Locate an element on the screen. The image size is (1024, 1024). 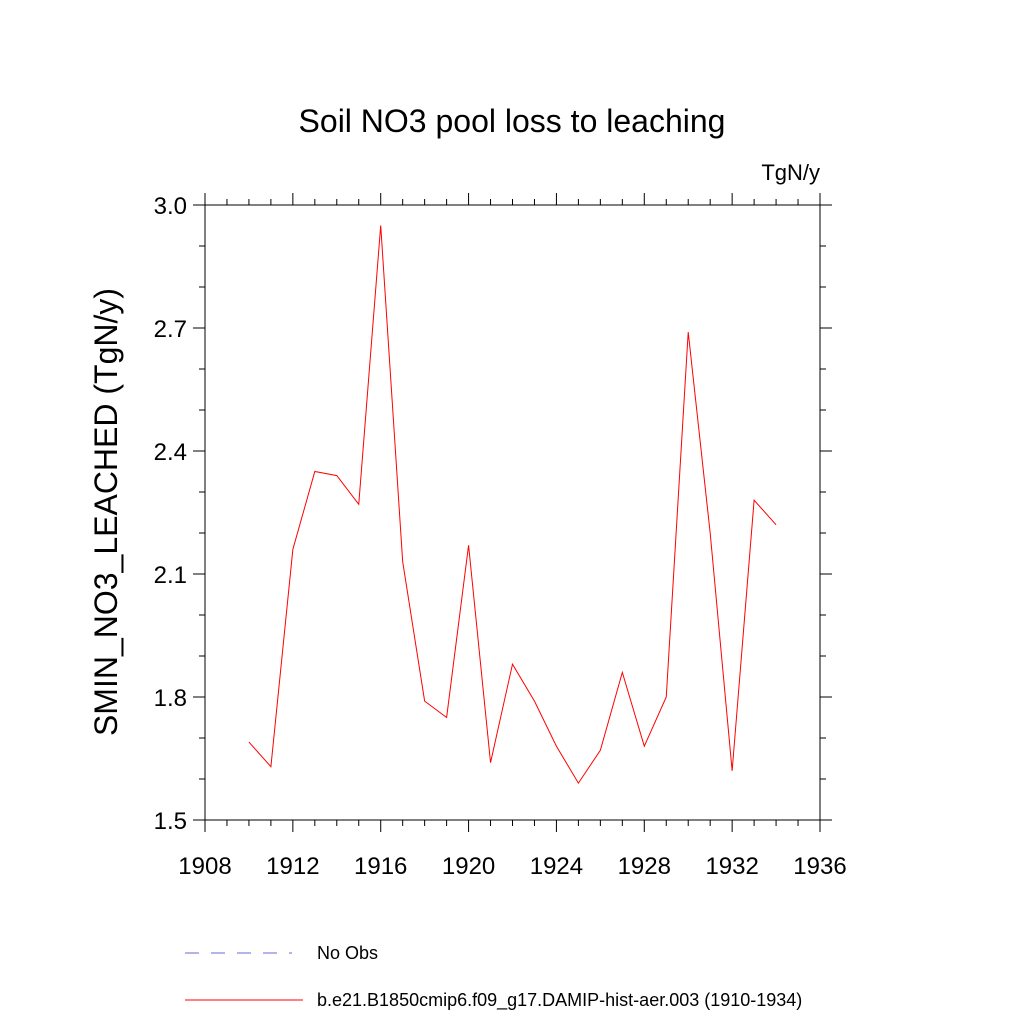
y-tick-label: 1.8 is located at coordinates (170, 698).